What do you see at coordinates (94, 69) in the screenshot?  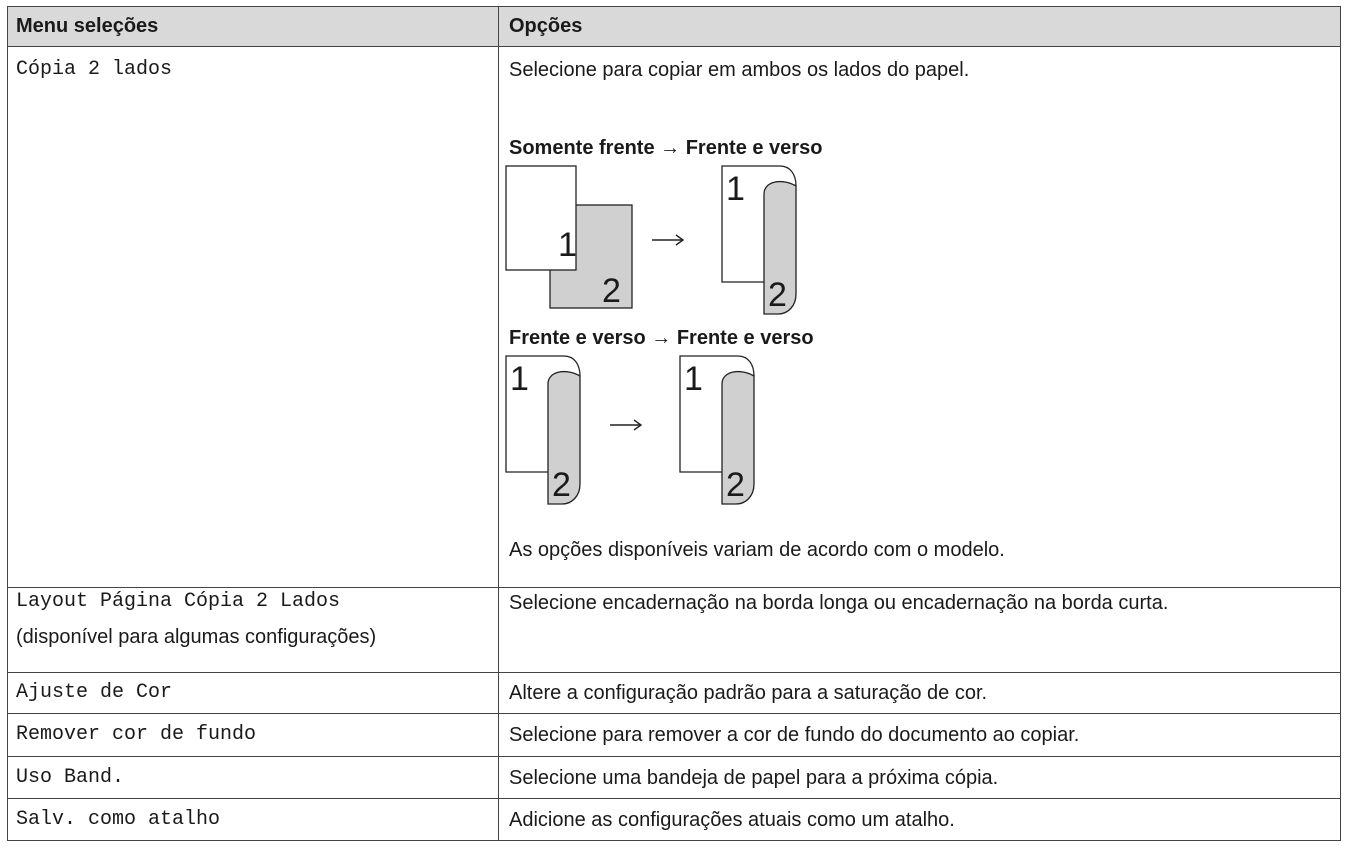 I see `menu-item: Cópia 2 lados` at bounding box center [94, 69].